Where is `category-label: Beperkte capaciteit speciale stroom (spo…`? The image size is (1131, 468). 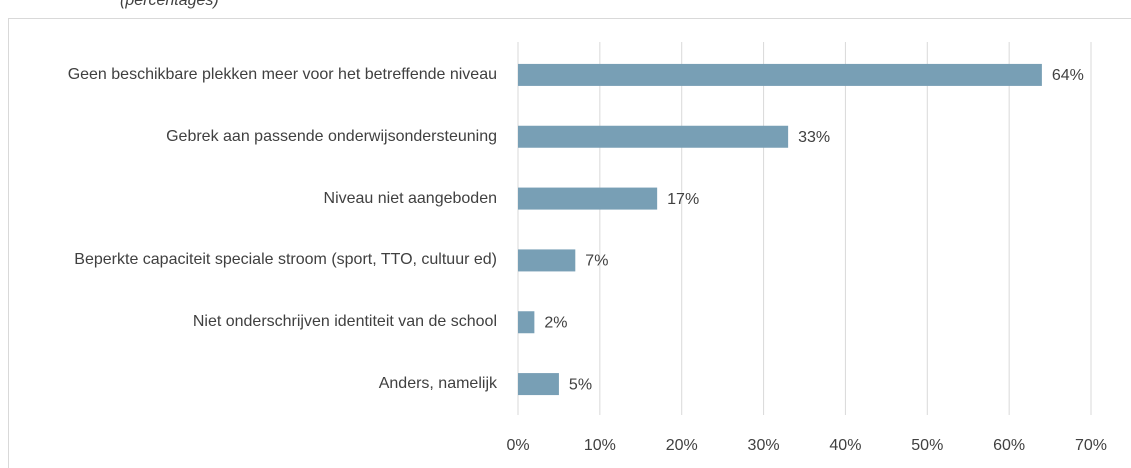 category-label: Beperkte capaciteit speciale stroom (spo… is located at coordinates (285, 260).